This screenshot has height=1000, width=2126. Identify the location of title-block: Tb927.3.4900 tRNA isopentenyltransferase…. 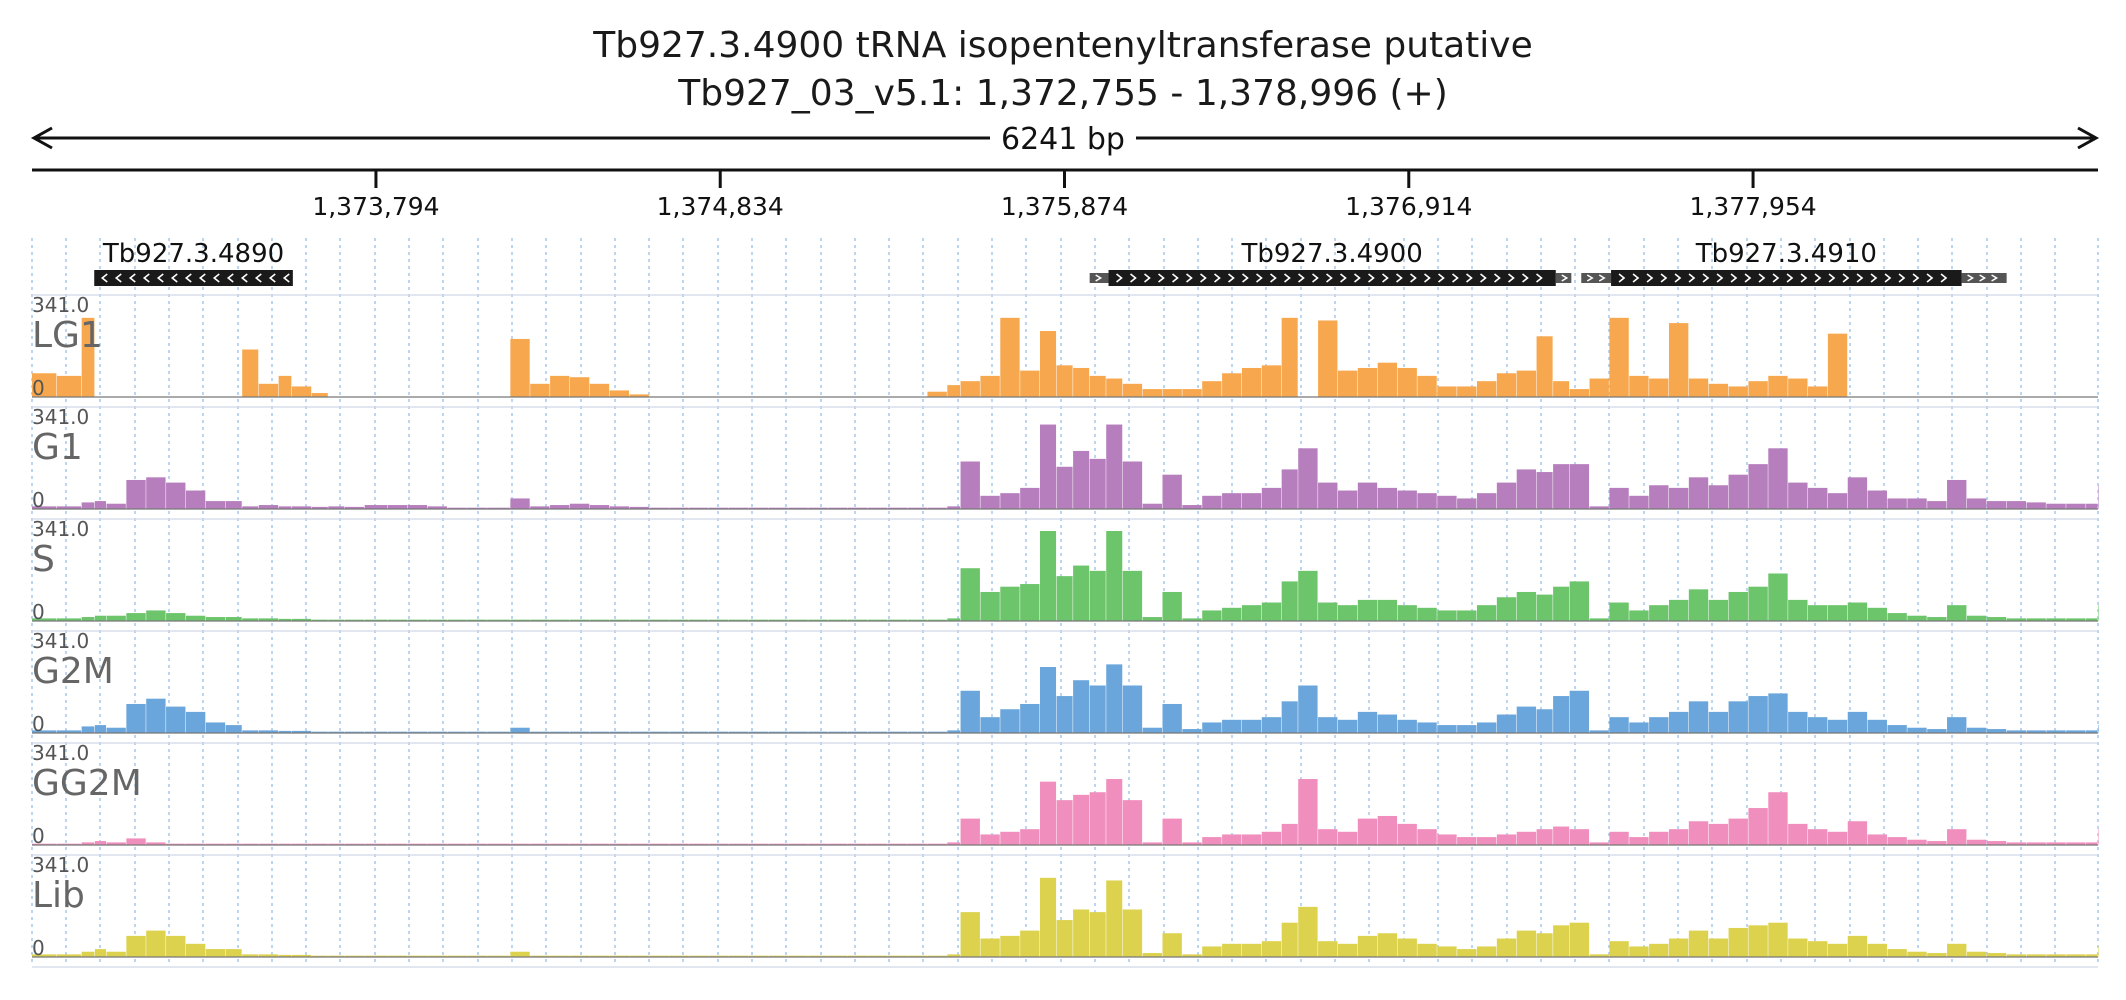
(1063, 70).